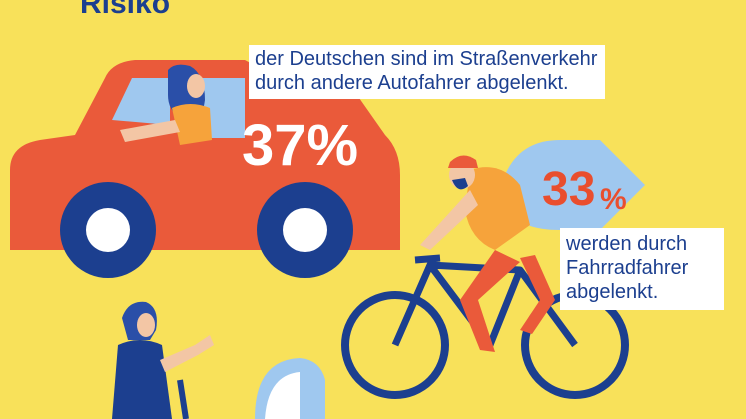  What do you see at coordinates (627, 244) in the screenshot?
I see `bike-stat-line-1: werden durch` at bounding box center [627, 244].